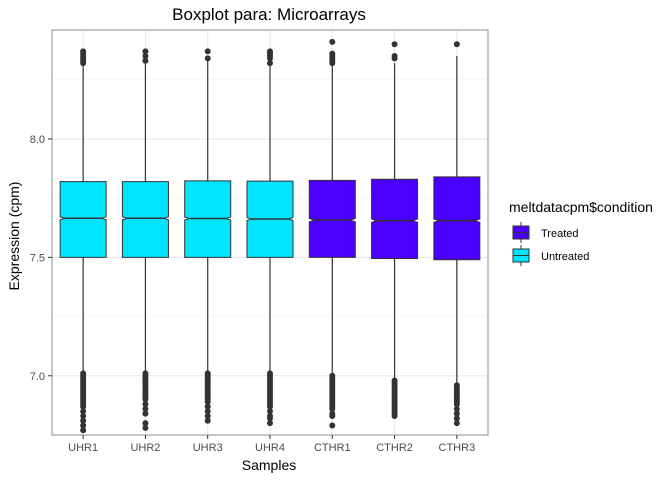 The width and height of the screenshot is (672, 480). I want to click on legend-title: meltdatacpm$condition, so click(581, 207).